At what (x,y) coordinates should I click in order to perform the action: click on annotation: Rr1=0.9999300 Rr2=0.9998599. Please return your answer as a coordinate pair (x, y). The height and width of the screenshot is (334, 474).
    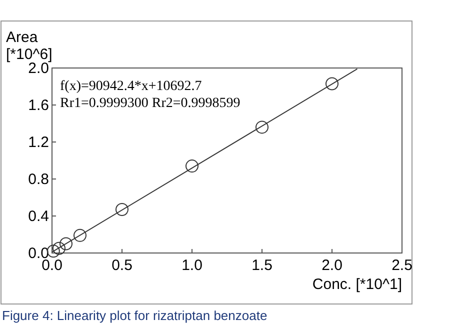
    Looking at the image, I should click on (150, 103).